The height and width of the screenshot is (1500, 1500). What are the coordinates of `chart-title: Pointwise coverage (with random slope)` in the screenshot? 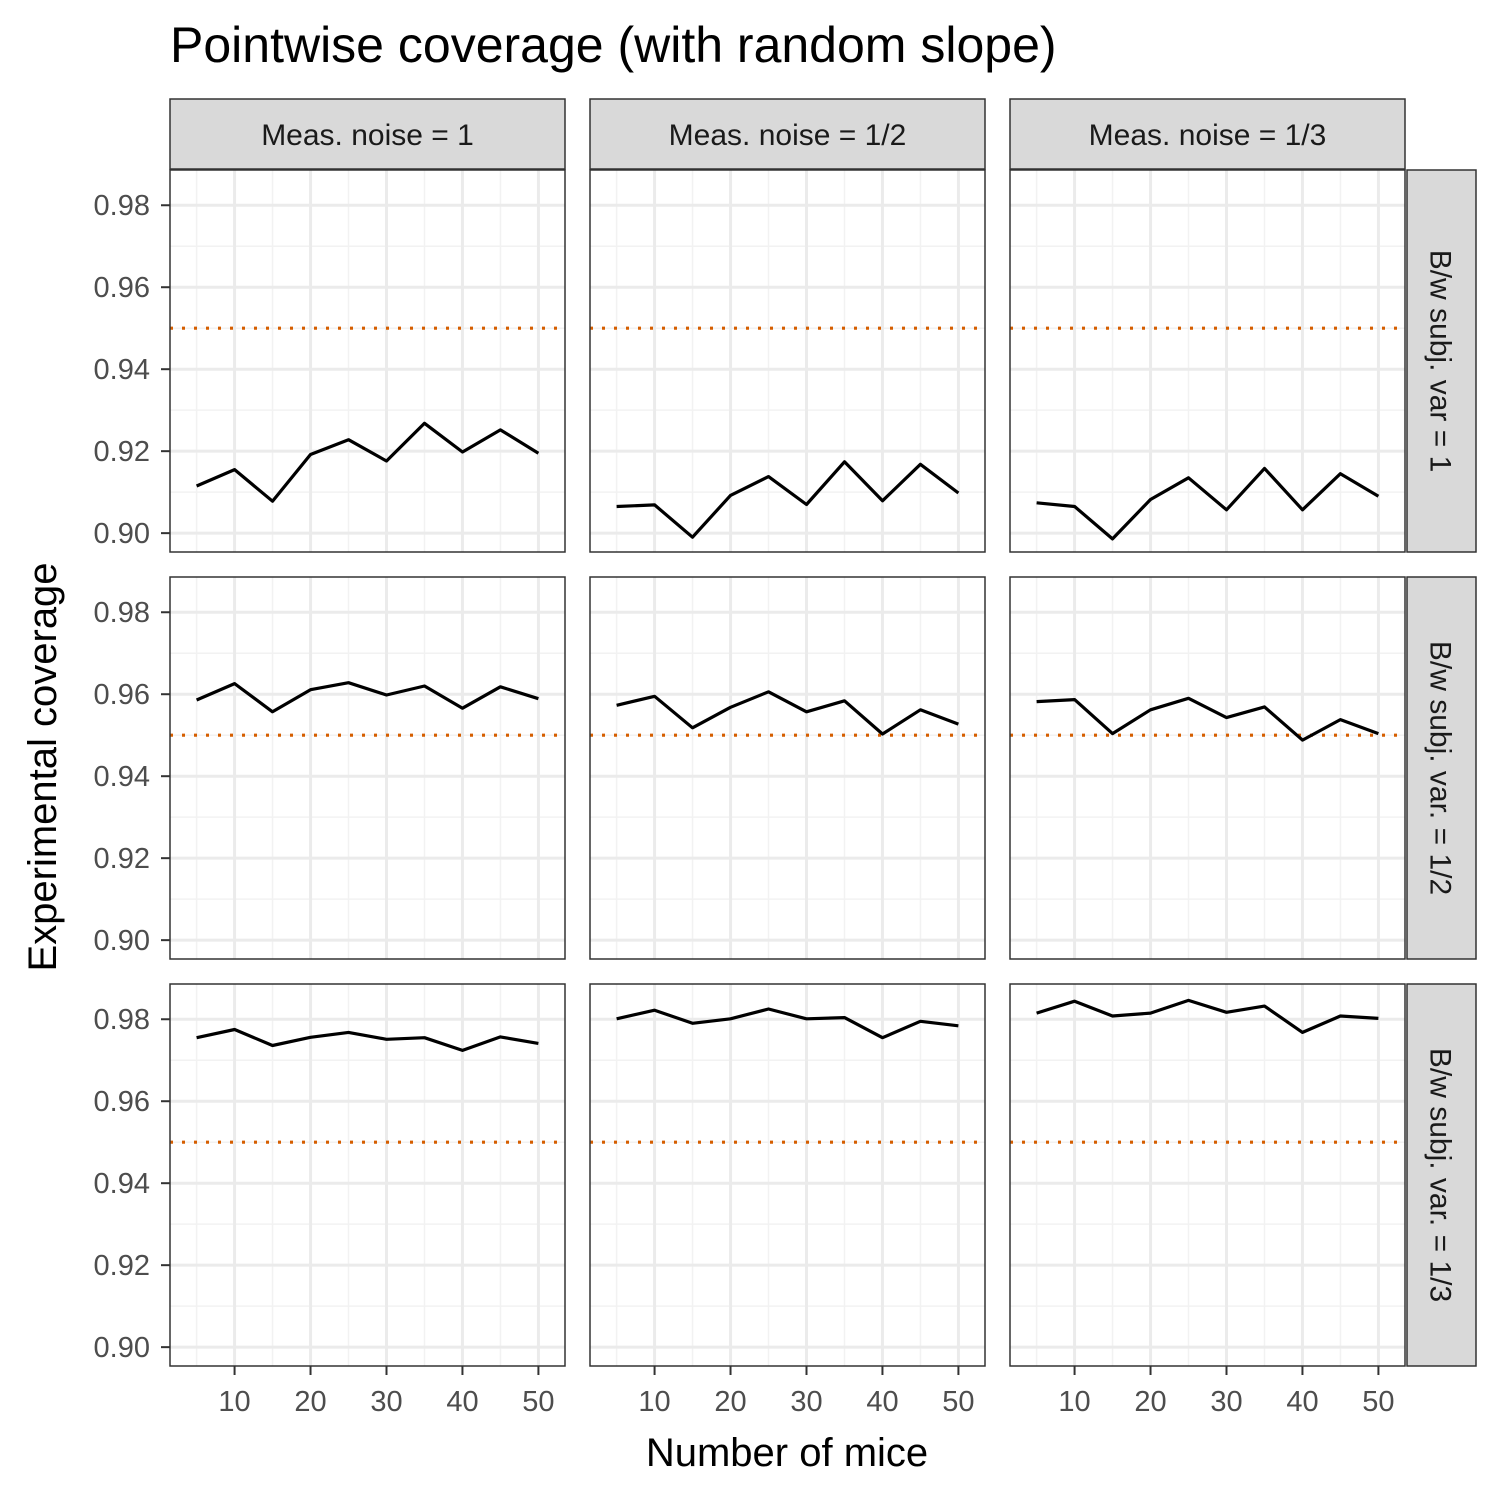 It's located at (613, 45).